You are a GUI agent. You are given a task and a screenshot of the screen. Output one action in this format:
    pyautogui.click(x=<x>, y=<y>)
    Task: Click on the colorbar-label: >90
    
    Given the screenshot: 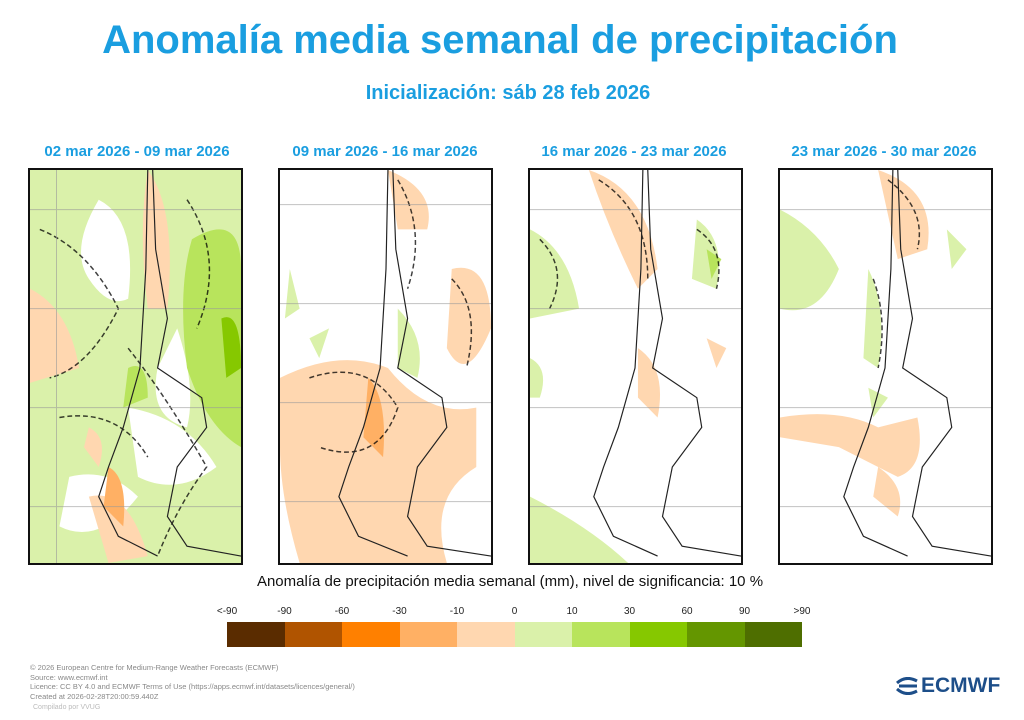 What is the action you would take?
    pyautogui.click(x=802, y=611)
    